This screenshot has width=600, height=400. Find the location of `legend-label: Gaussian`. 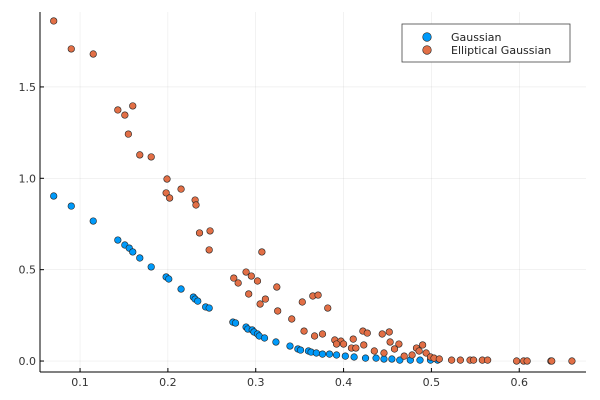

legend-label: Gaussian is located at coordinates (476, 37).